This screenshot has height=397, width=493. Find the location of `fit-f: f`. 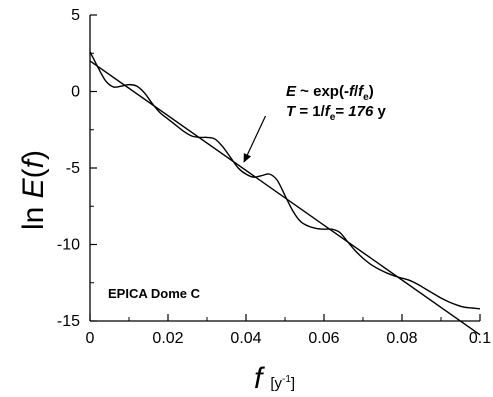

fit-f: f is located at coordinates (352, 91).